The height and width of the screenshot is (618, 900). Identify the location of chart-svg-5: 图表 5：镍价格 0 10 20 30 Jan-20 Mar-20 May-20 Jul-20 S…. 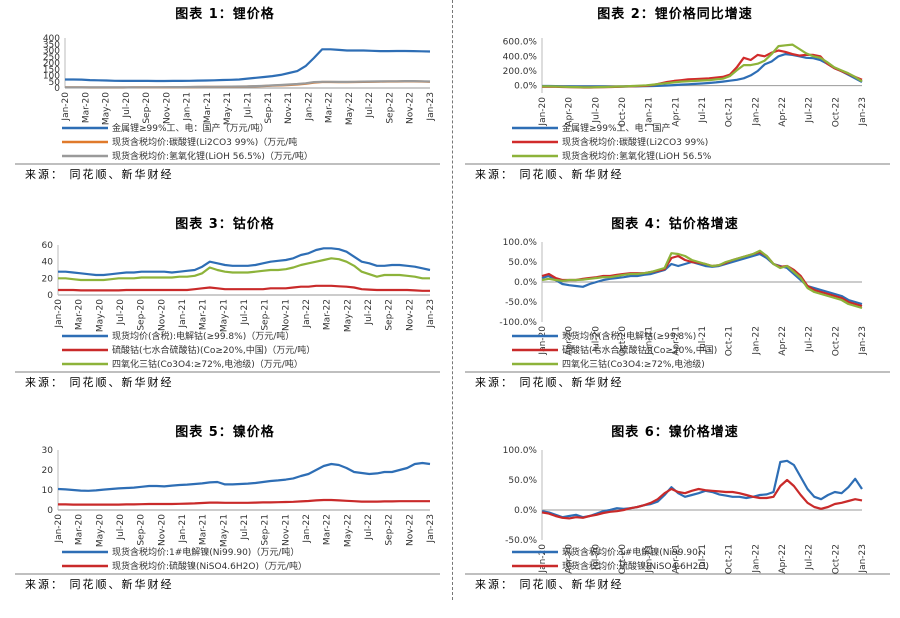
(227, 507).